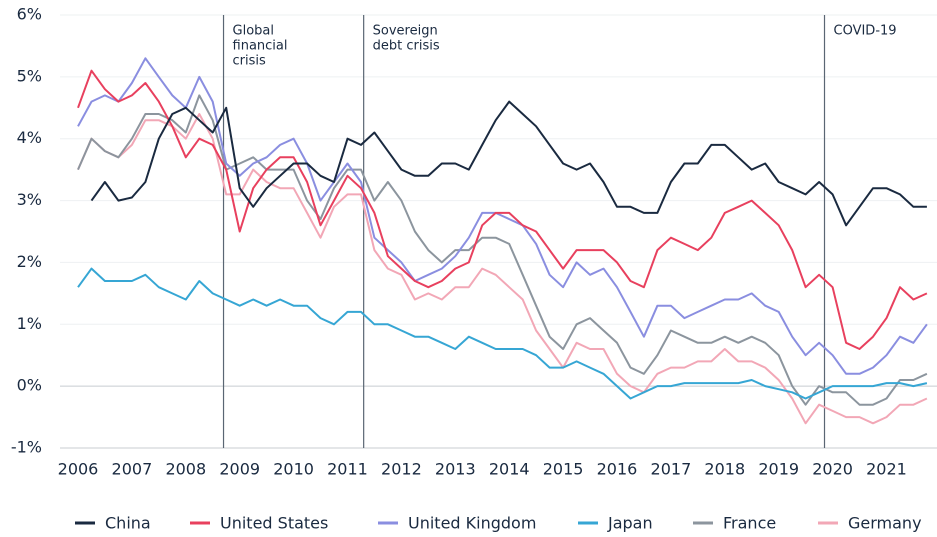  I want to click on y-tick-label: 1%, so click(29, 323).